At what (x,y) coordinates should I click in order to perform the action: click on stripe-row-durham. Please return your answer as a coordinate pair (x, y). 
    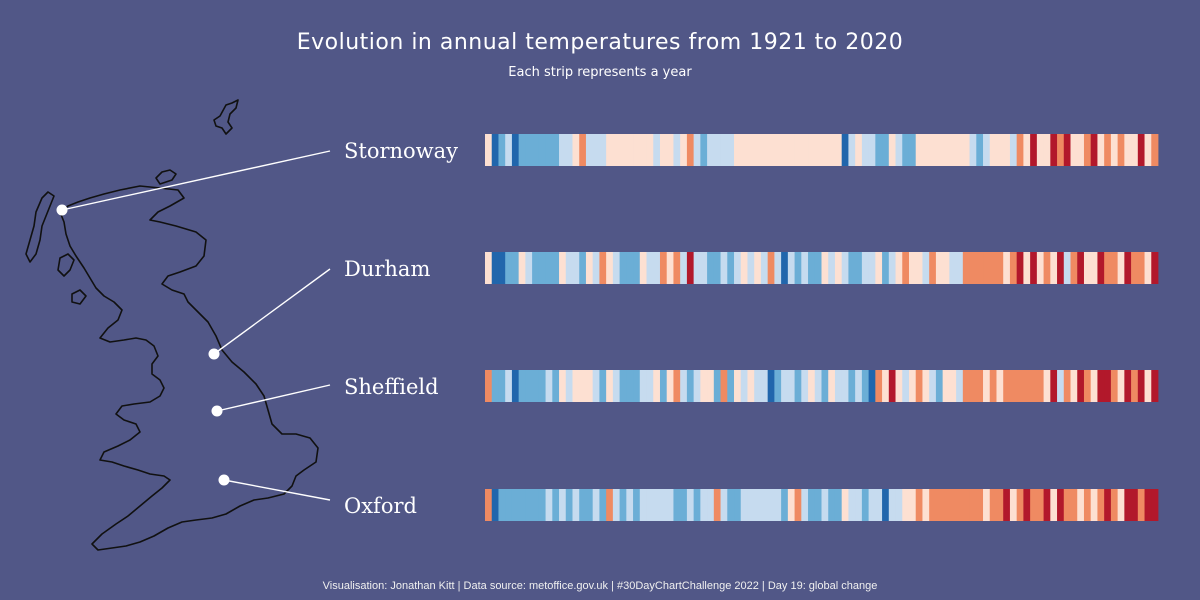
    Looking at the image, I should click on (822, 268).